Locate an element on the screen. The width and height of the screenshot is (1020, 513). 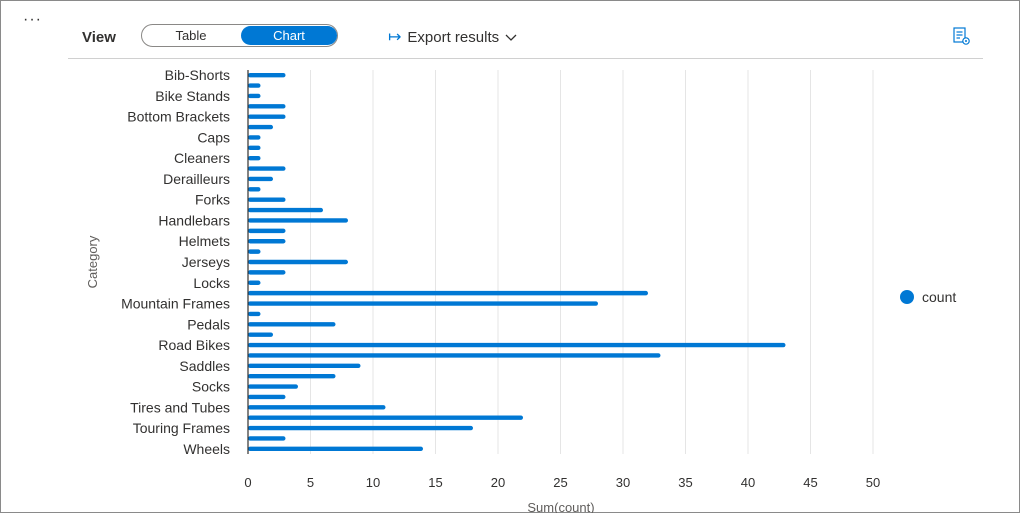
y-tick-label: Bottom Brackets is located at coordinates (178, 117).